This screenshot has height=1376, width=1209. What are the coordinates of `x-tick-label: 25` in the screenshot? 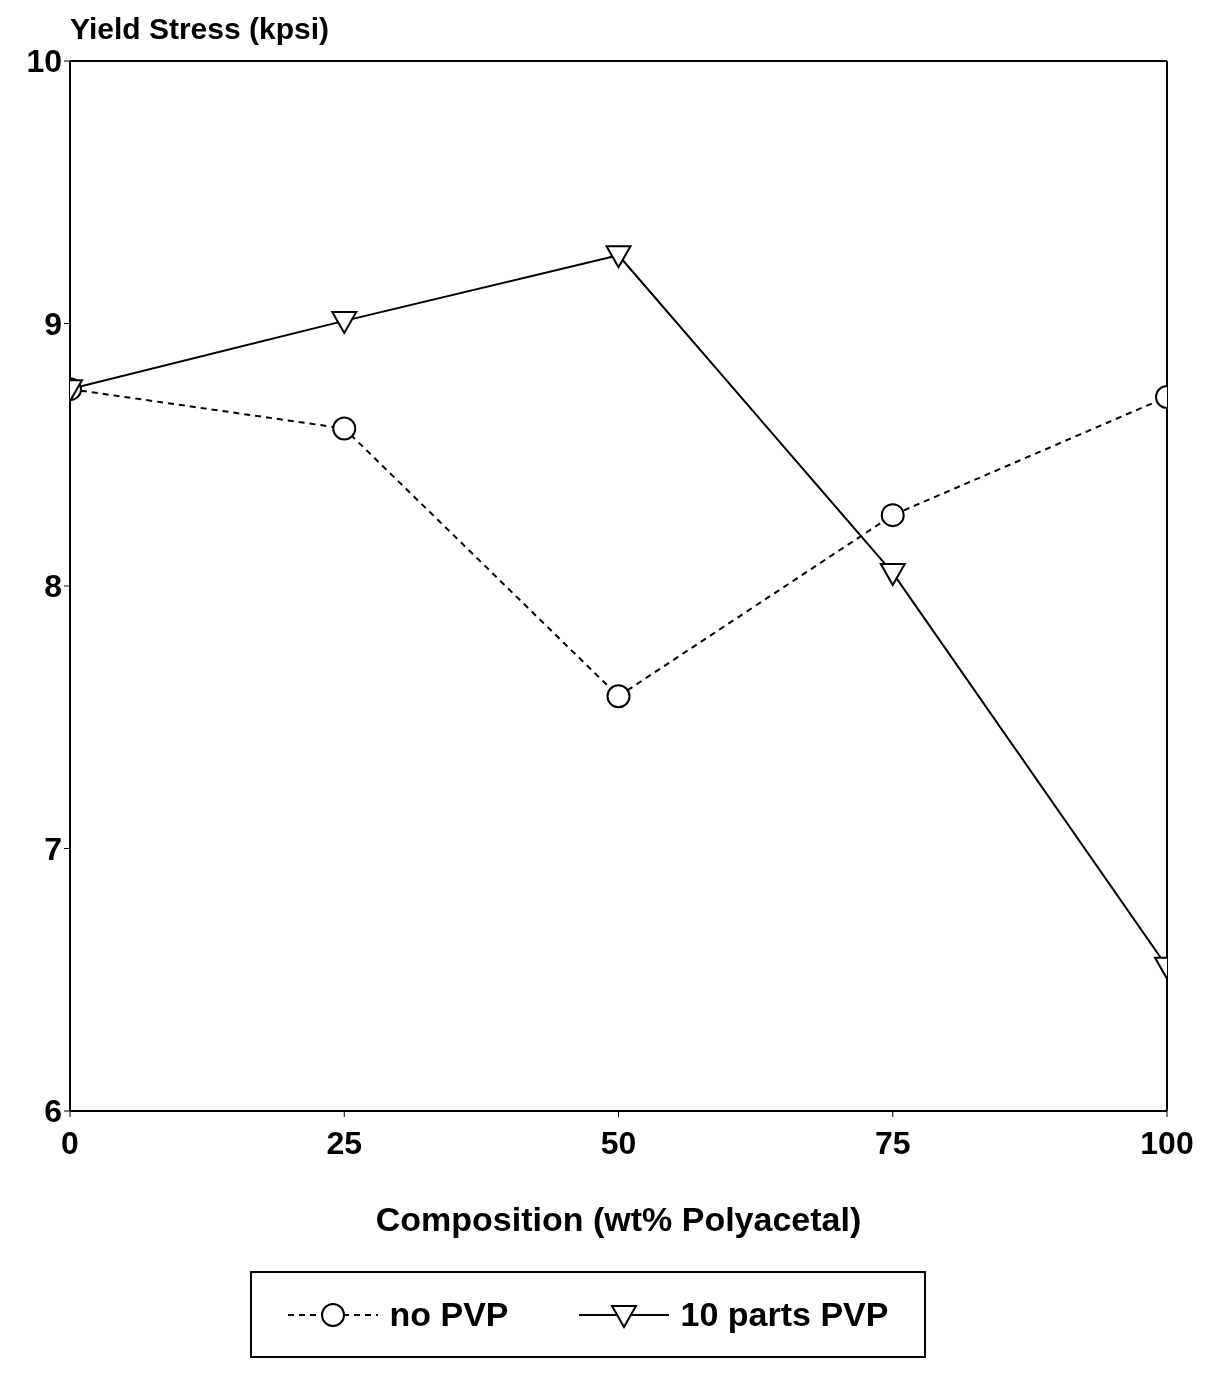 It's located at (344, 1142).